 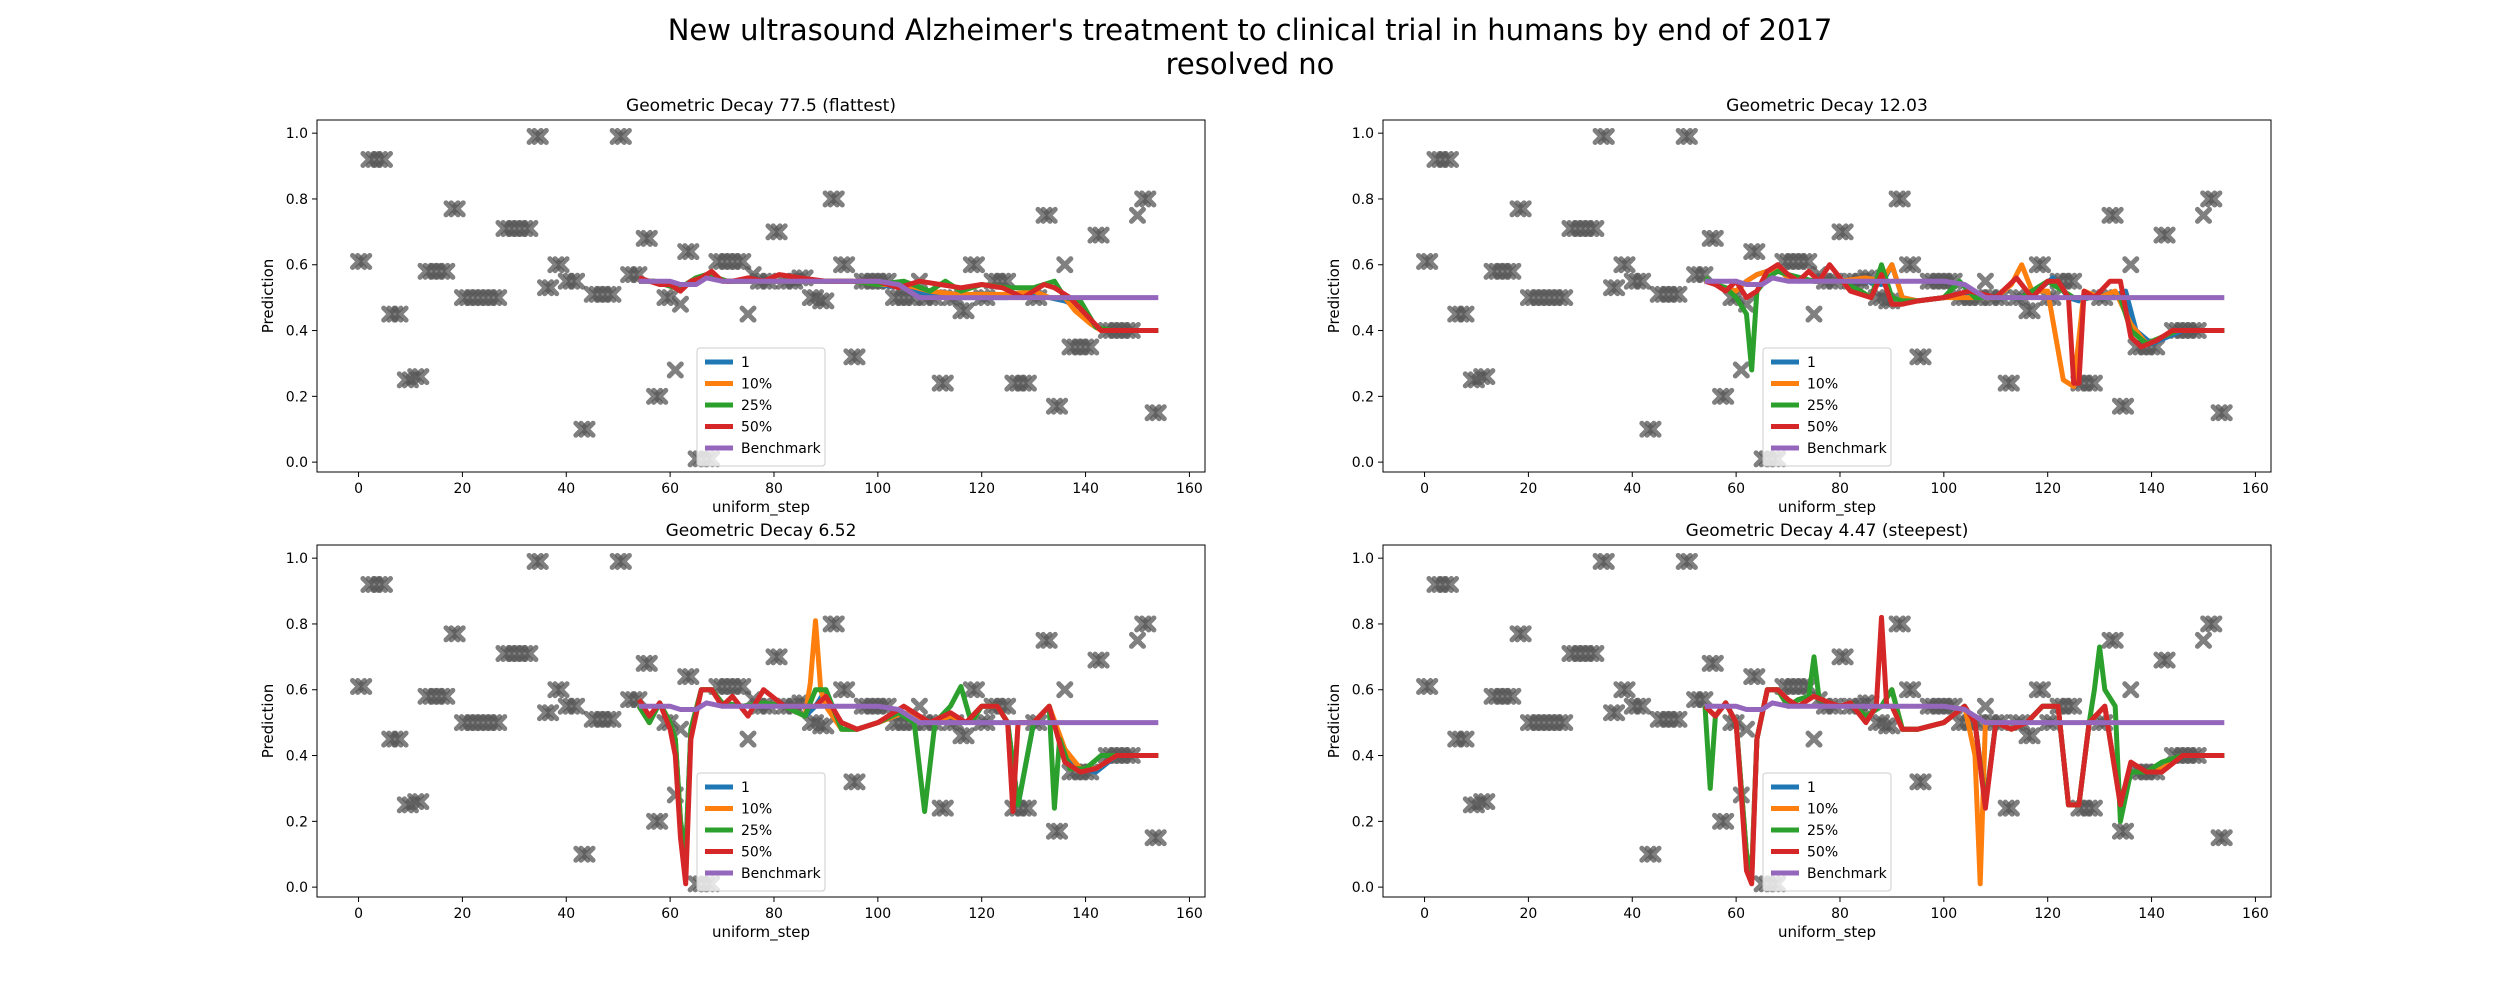 What do you see at coordinates (899, 288) in the screenshot?
I see `series-line-benchmark` at bounding box center [899, 288].